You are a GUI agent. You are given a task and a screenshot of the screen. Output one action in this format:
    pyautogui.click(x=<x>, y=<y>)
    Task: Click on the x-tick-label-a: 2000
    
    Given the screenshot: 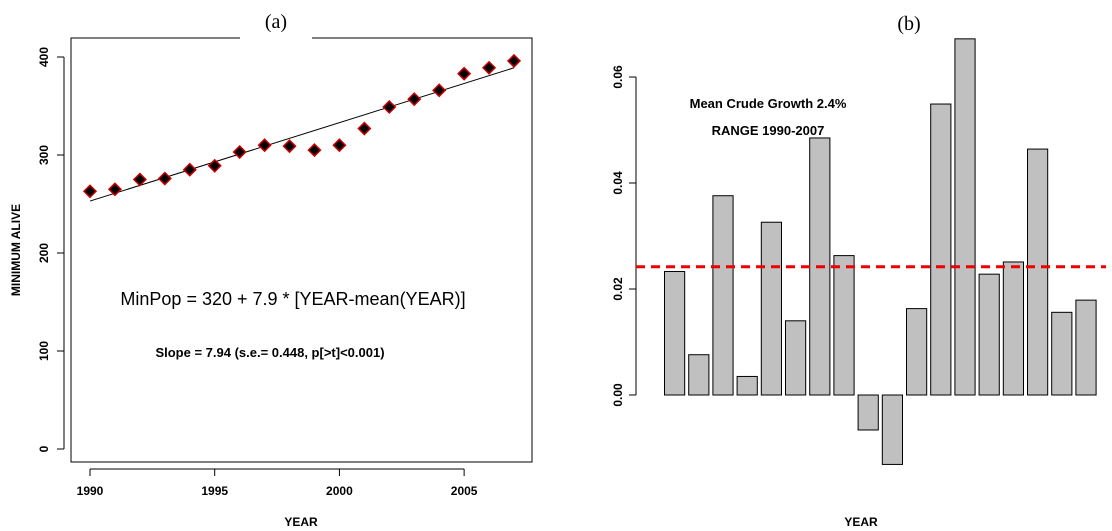 What is the action you would take?
    pyautogui.click(x=339, y=491)
    